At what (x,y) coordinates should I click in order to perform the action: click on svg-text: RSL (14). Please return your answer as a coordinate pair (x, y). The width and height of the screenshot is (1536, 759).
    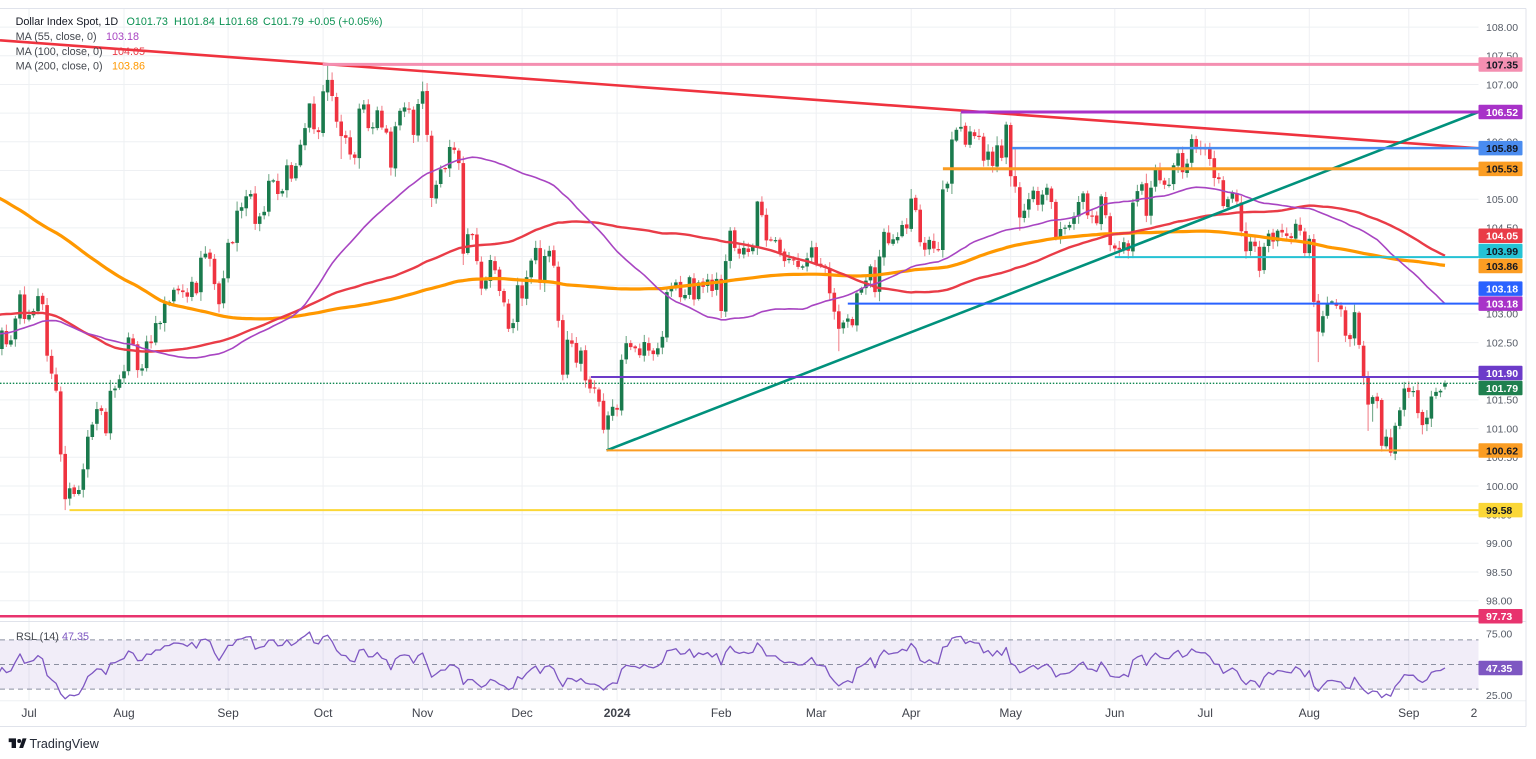
    Looking at the image, I should click on (37, 637).